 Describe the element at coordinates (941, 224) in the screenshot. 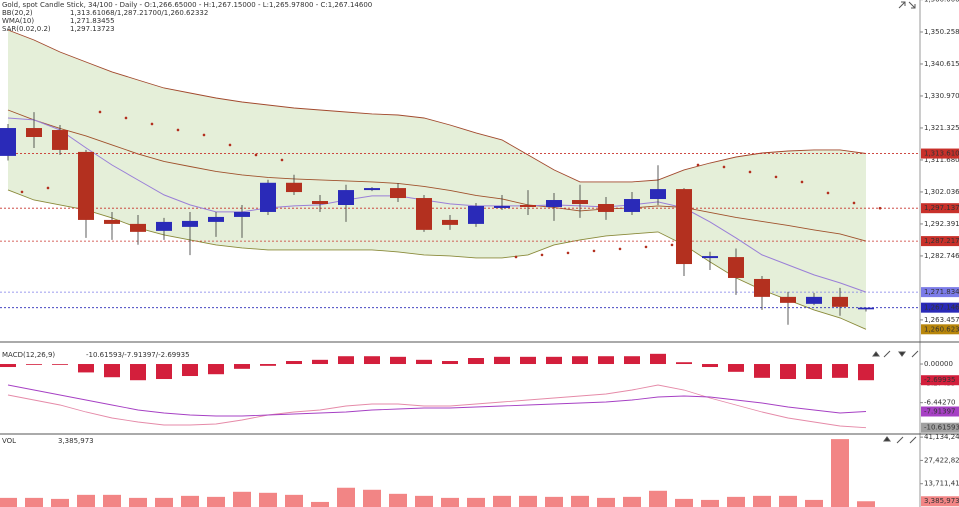

I see `y-tick-label: 1,292.39155` at that location.